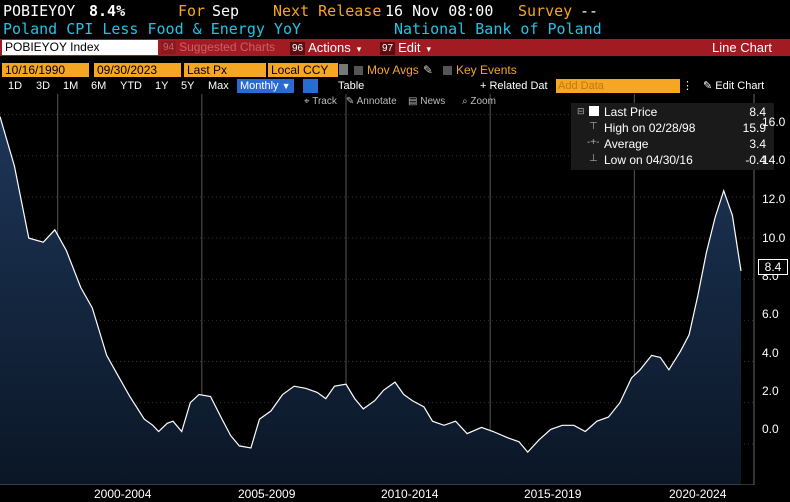 The width and height of the screenshot is (790, 502). Describe the element at coordinates (107, 11) in the screenshot. I see `last-value: 8.4%` at that location.